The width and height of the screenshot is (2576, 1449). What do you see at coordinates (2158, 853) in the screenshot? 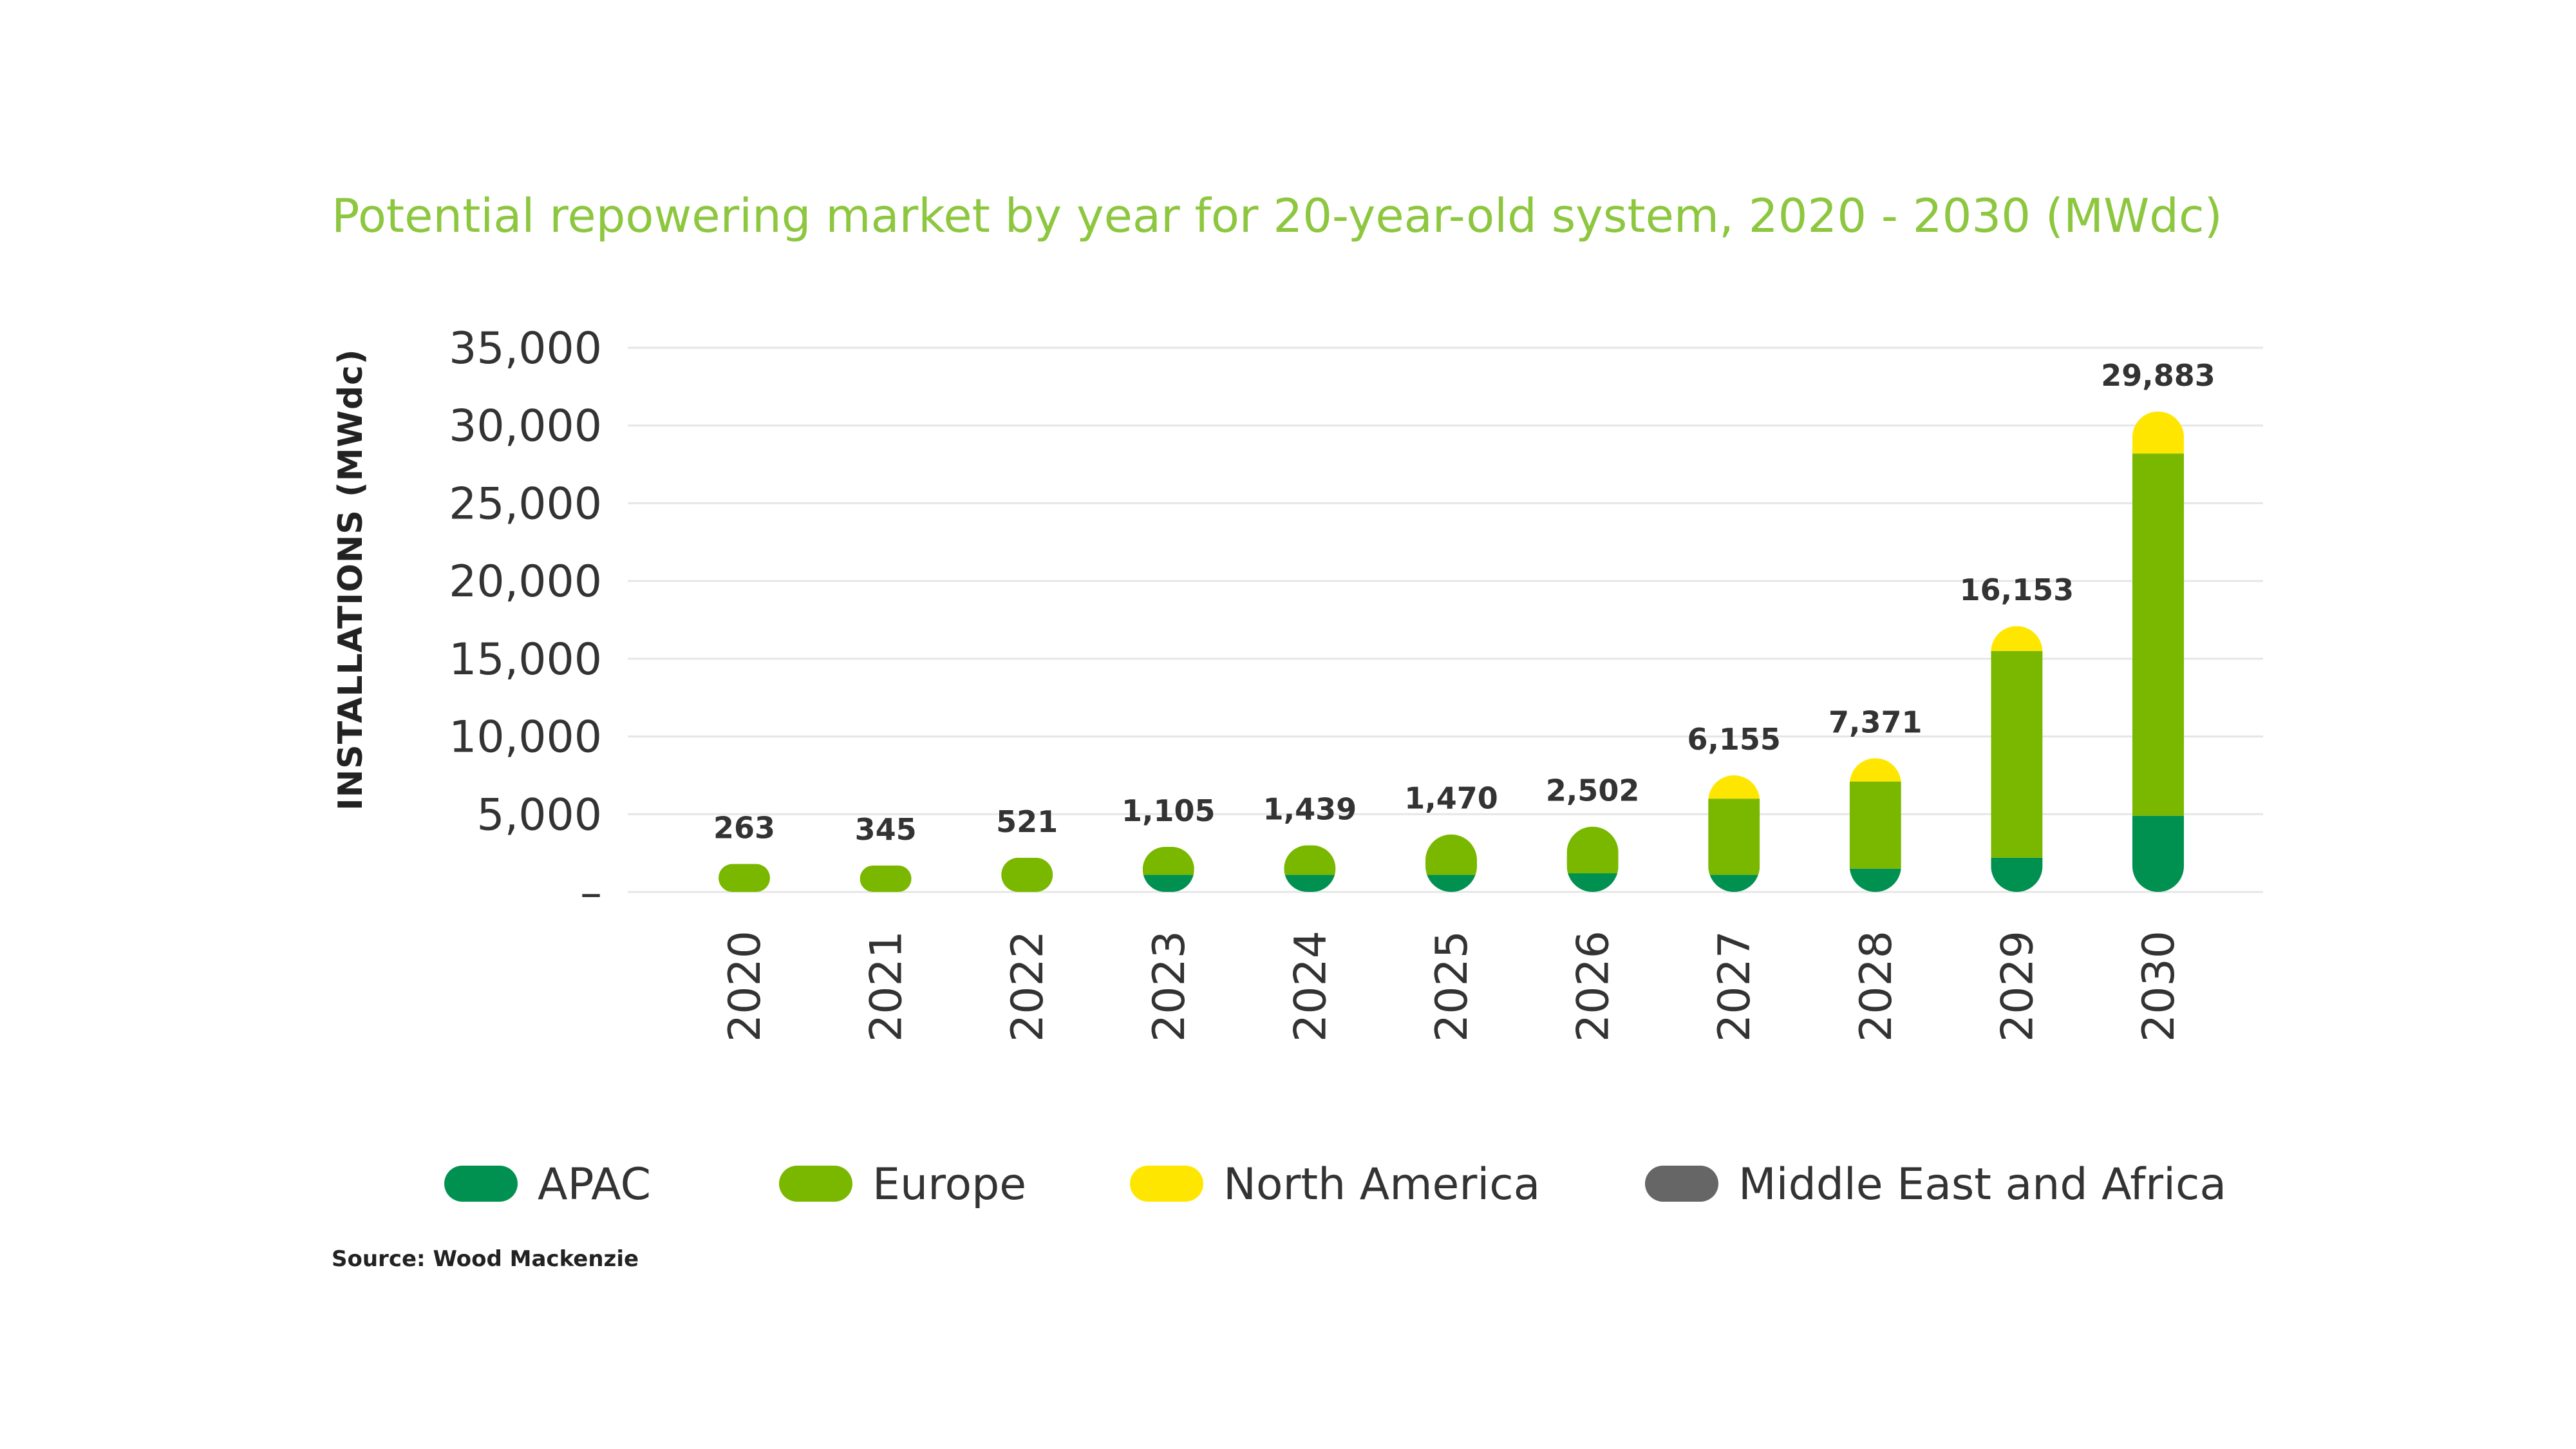
I see `bar-segment-apac-2030` at bounding box center [2158, 853].